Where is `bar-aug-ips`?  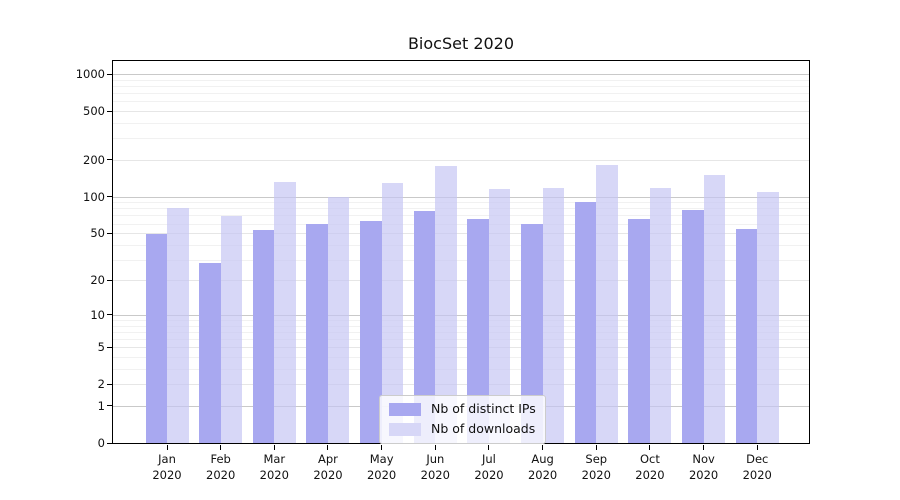 bar-aug-ips is located at coordinates (532, 333).